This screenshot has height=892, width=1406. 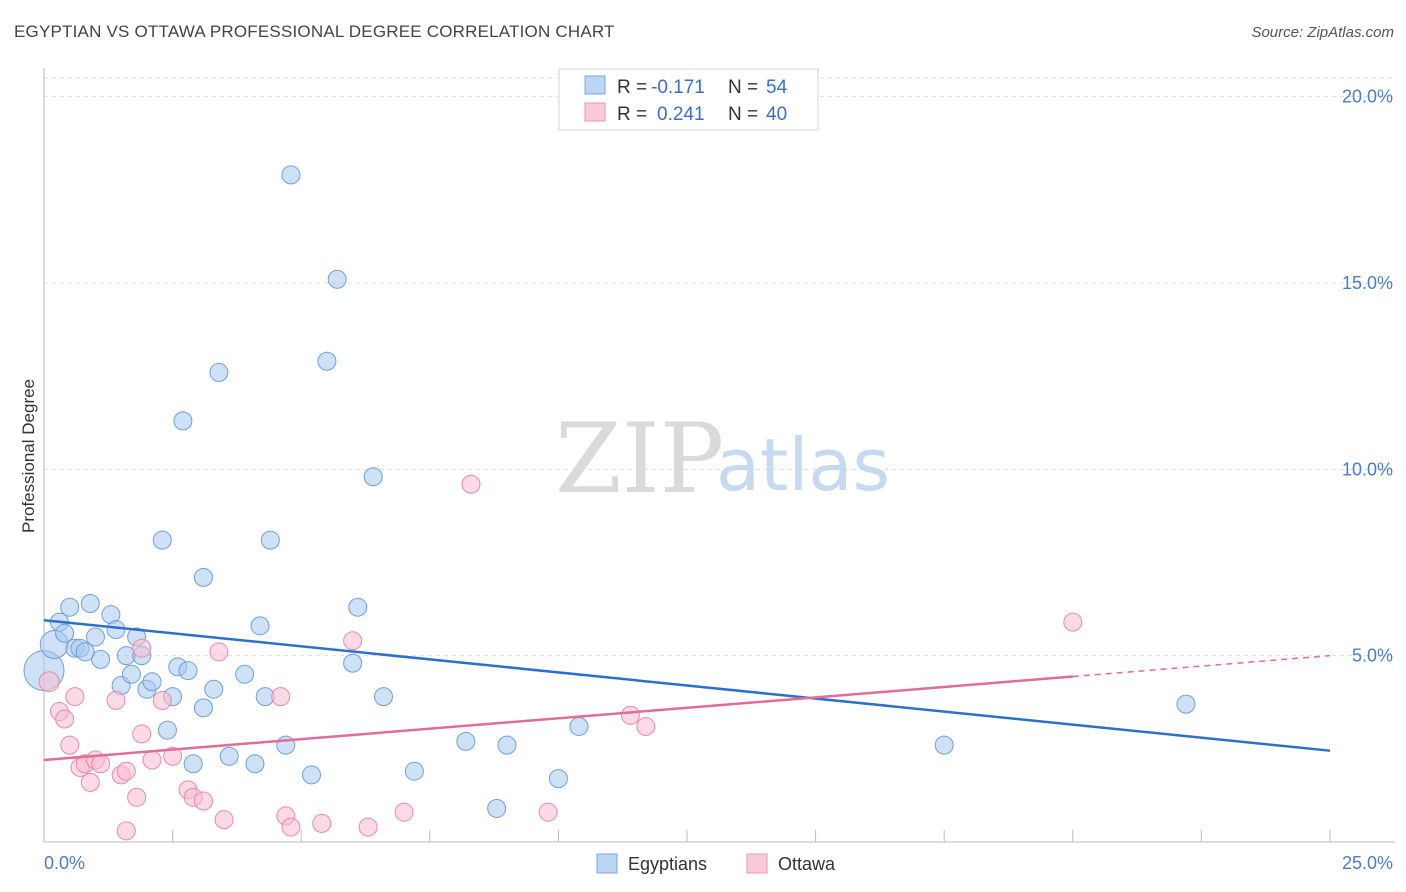 I want to click on bottom-legend: Egyptians Ottawa, so click(x=716, y=863).